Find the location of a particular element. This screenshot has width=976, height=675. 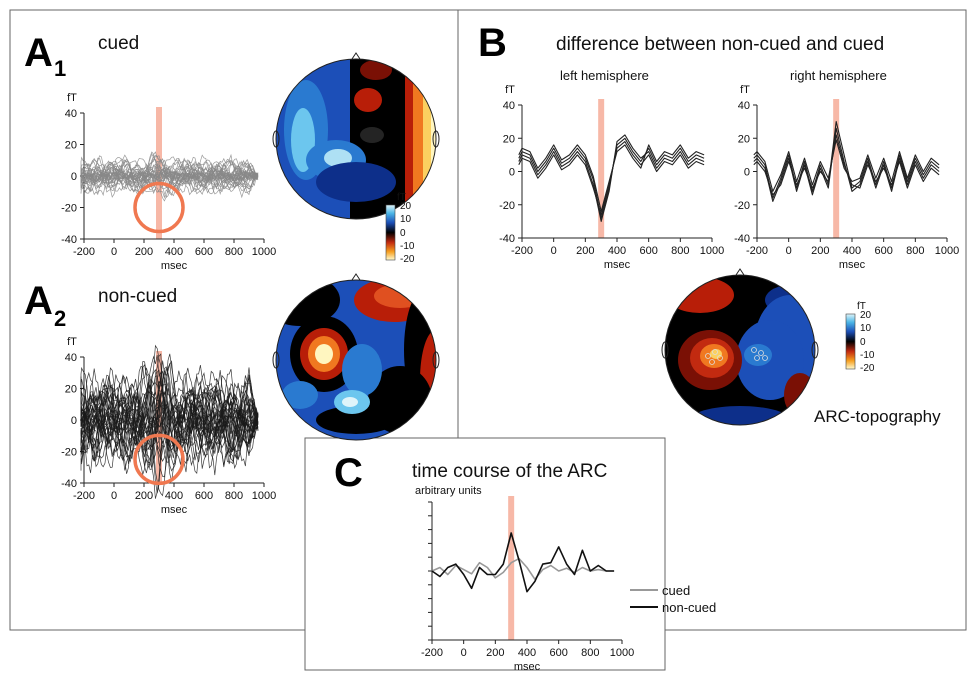

colorbar-a-tick: 0 is located at coordinates (403, 233).